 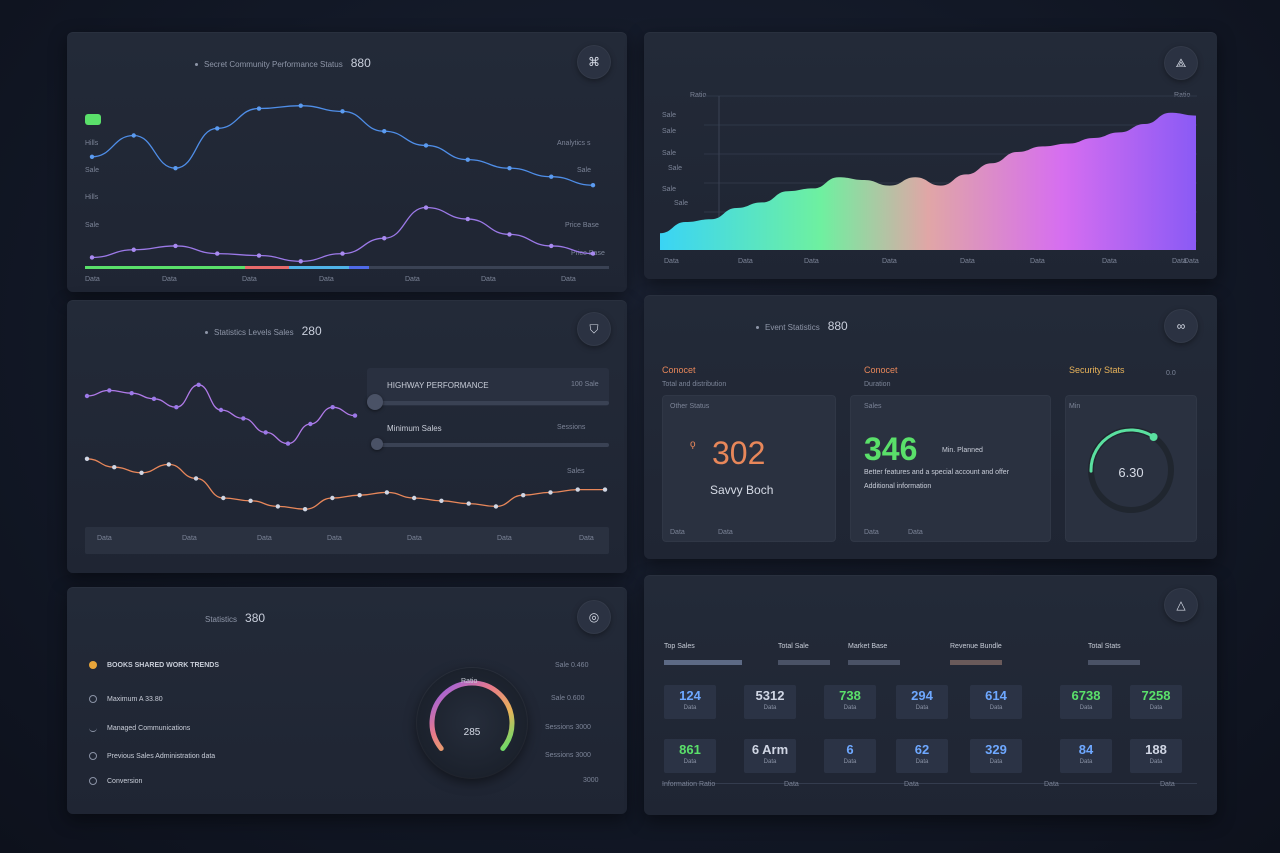 What do you see at coordinates (996, 702) in the screenshot?
I see `stat-tile: 614 Data` at bounding box center [996, 702].